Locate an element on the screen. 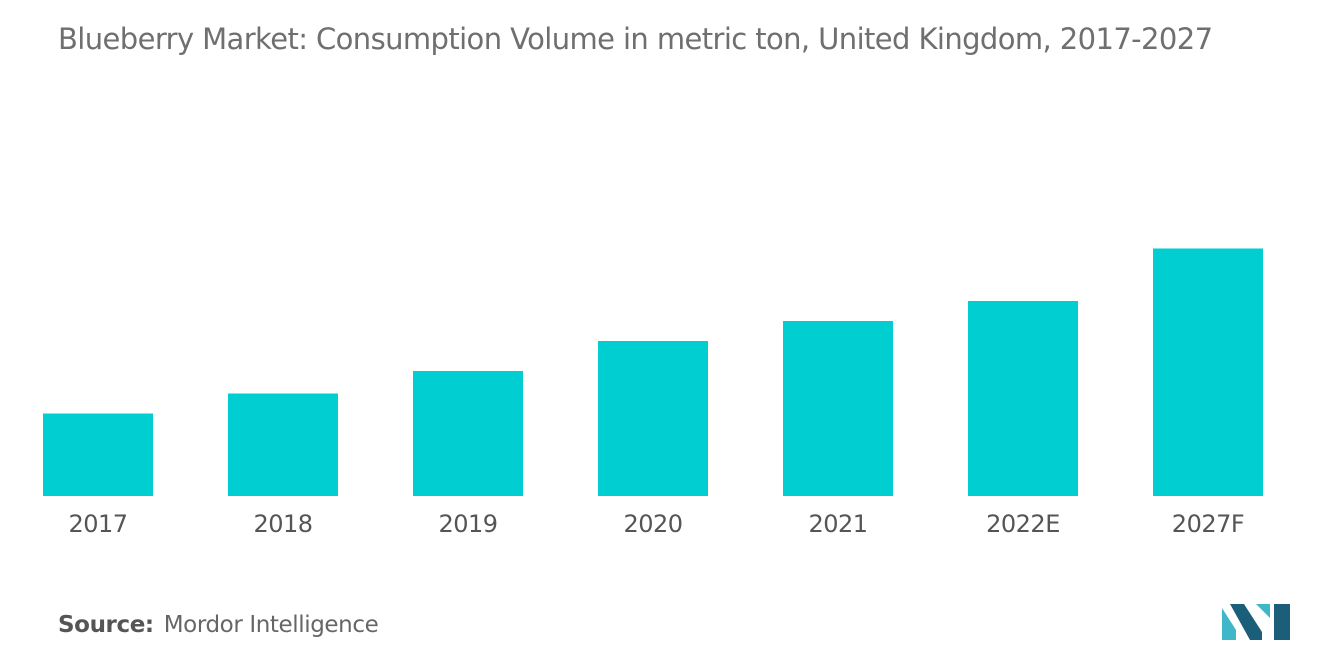 The height and width of the screenshot is (665, 1320). logo-shape-left is located at coordinates (1229, 624).